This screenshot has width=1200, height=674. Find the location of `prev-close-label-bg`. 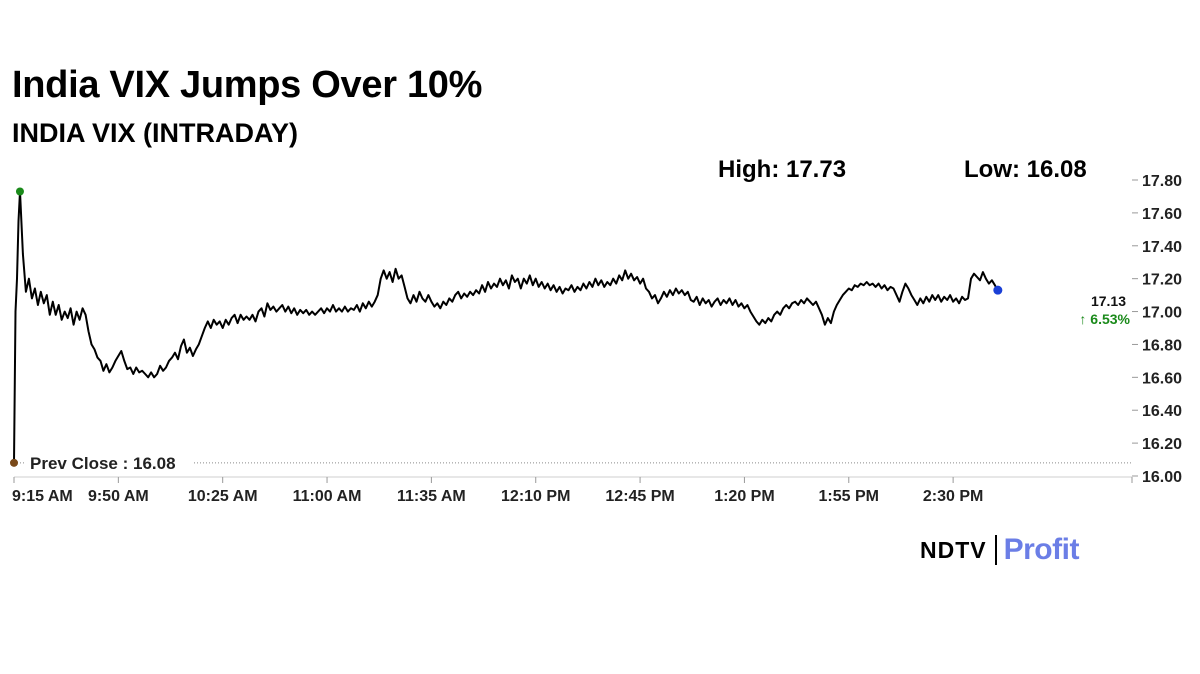

prev-close-label-bg is located at coordinates (109, 461).